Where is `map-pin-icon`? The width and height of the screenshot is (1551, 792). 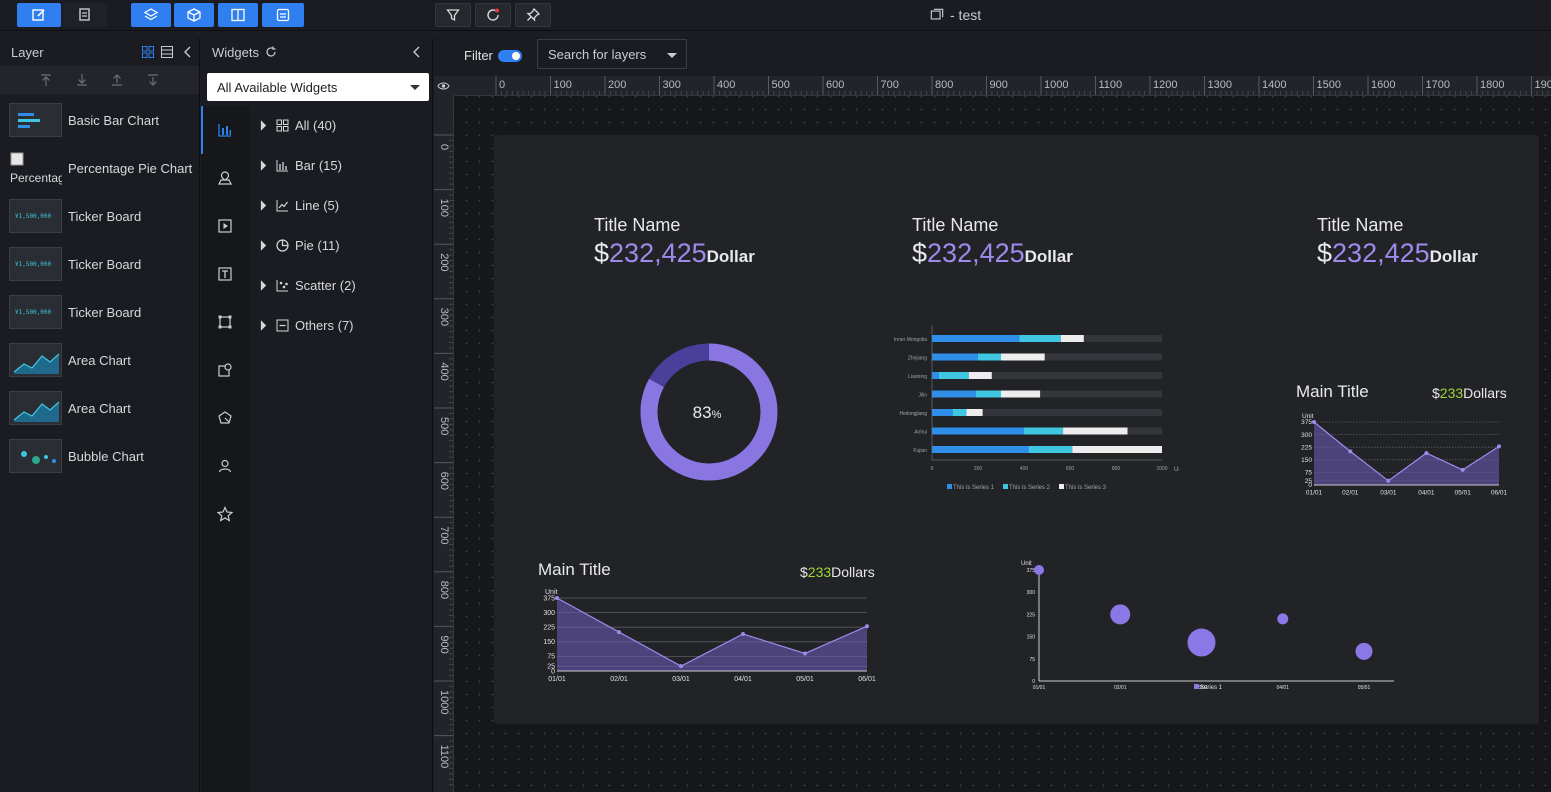 map-pin-icon is located at coordinates (225, 178).